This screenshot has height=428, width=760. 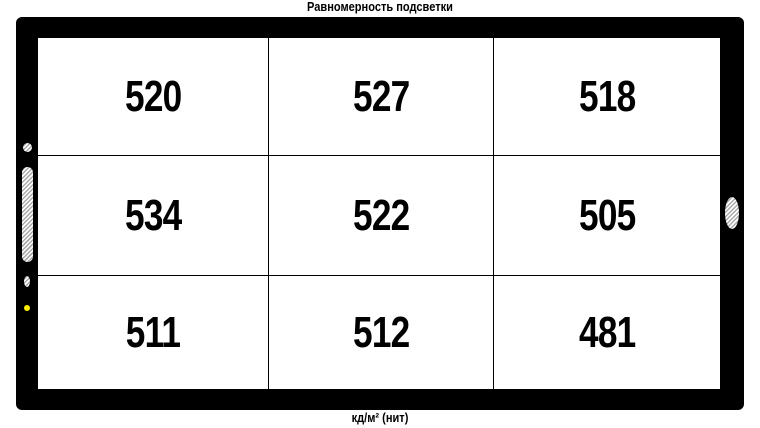 What do you see at coordinates (27, 214) in the screenshot?
I see `speaker-slot-icon` at bounding box center [27, 214].